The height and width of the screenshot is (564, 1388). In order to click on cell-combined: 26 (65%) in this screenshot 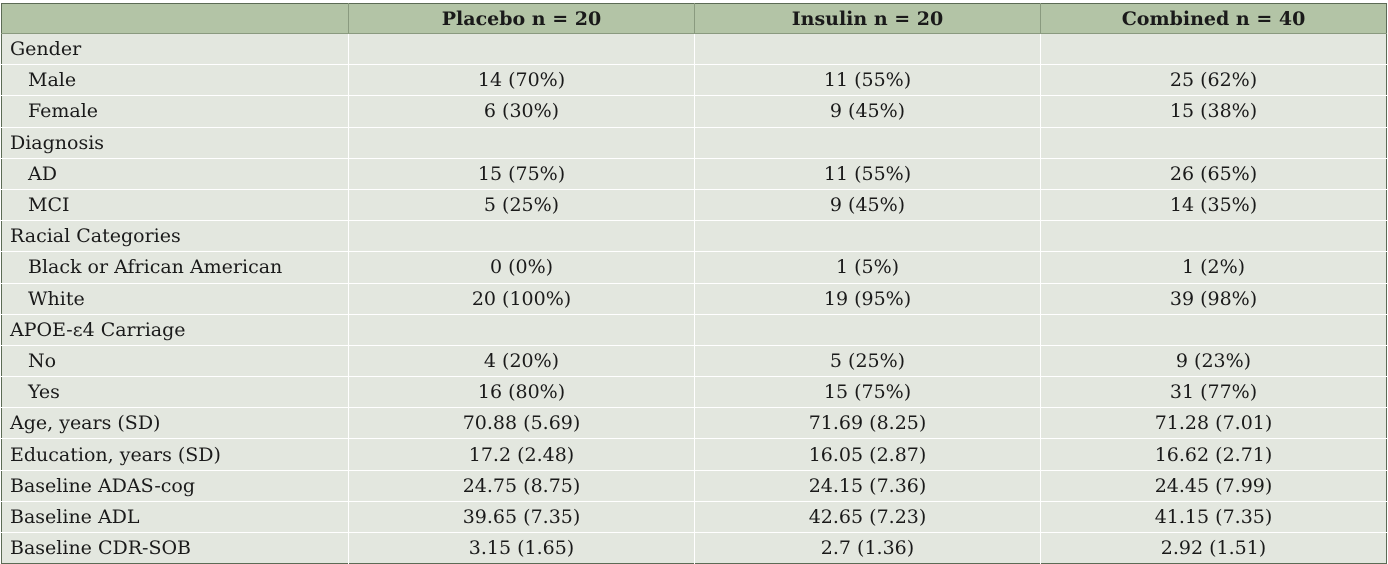, I will do `click(1213, 173)`.